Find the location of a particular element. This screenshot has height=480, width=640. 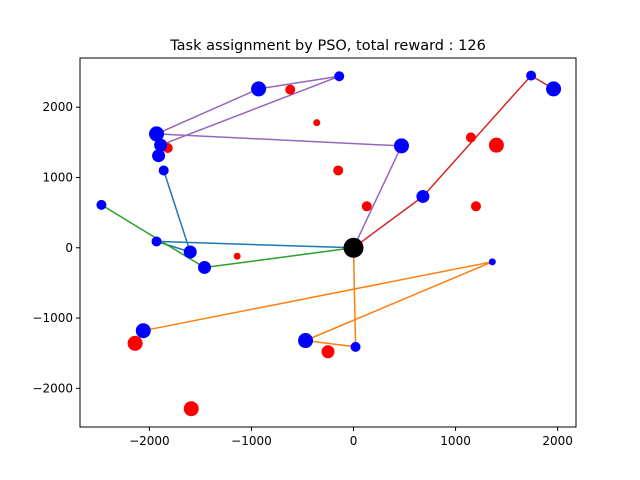

x-tick-label: −2000 is located at coordinates (149, 441).